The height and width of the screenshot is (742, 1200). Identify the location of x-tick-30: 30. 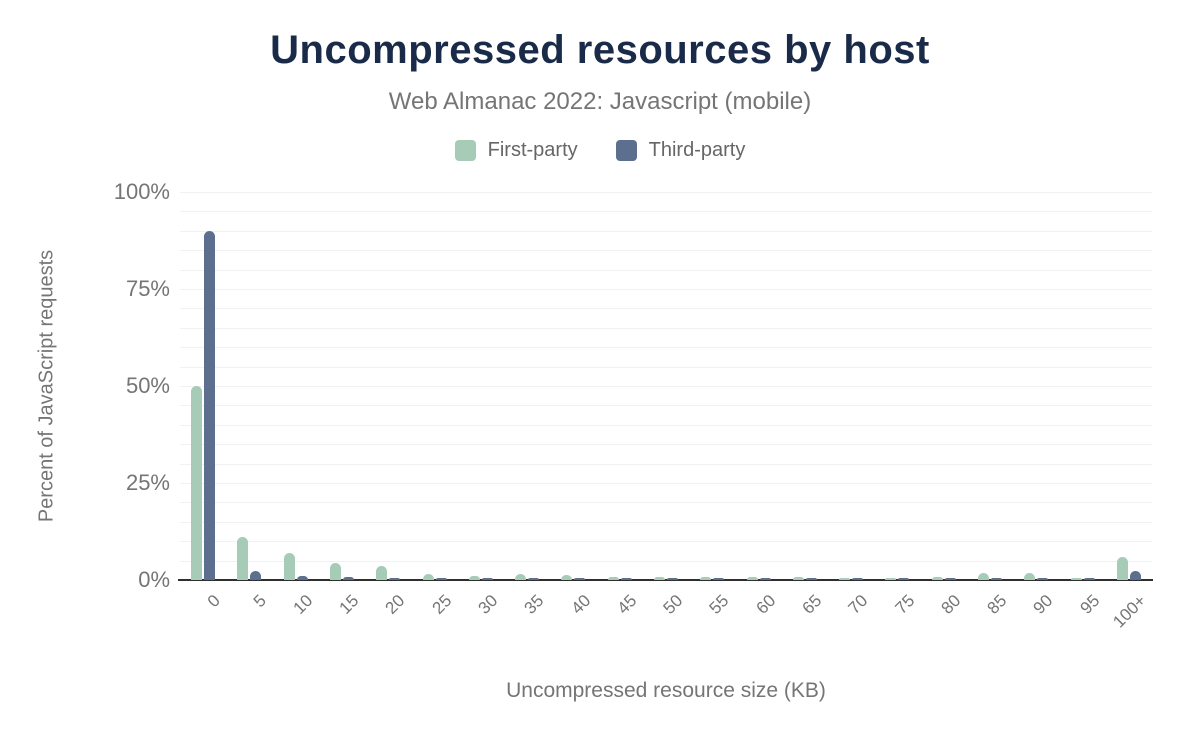
(488, 604).